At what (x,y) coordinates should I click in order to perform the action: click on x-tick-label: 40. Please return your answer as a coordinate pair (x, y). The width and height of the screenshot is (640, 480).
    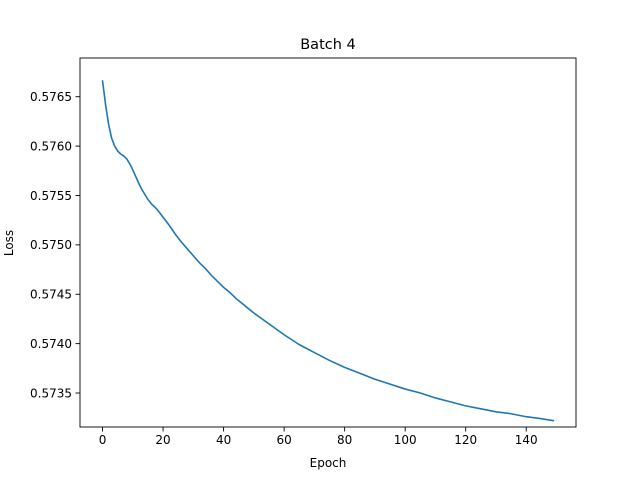
    Looking at the image, I should click on (223, 440).